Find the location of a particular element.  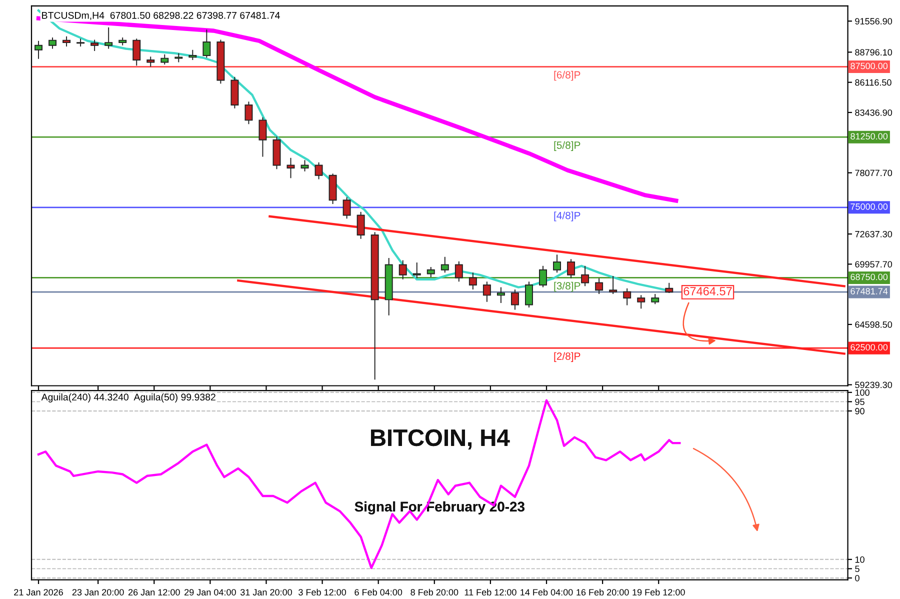

y-tick-label: 72637.30 is located at coordinates (873, 234).